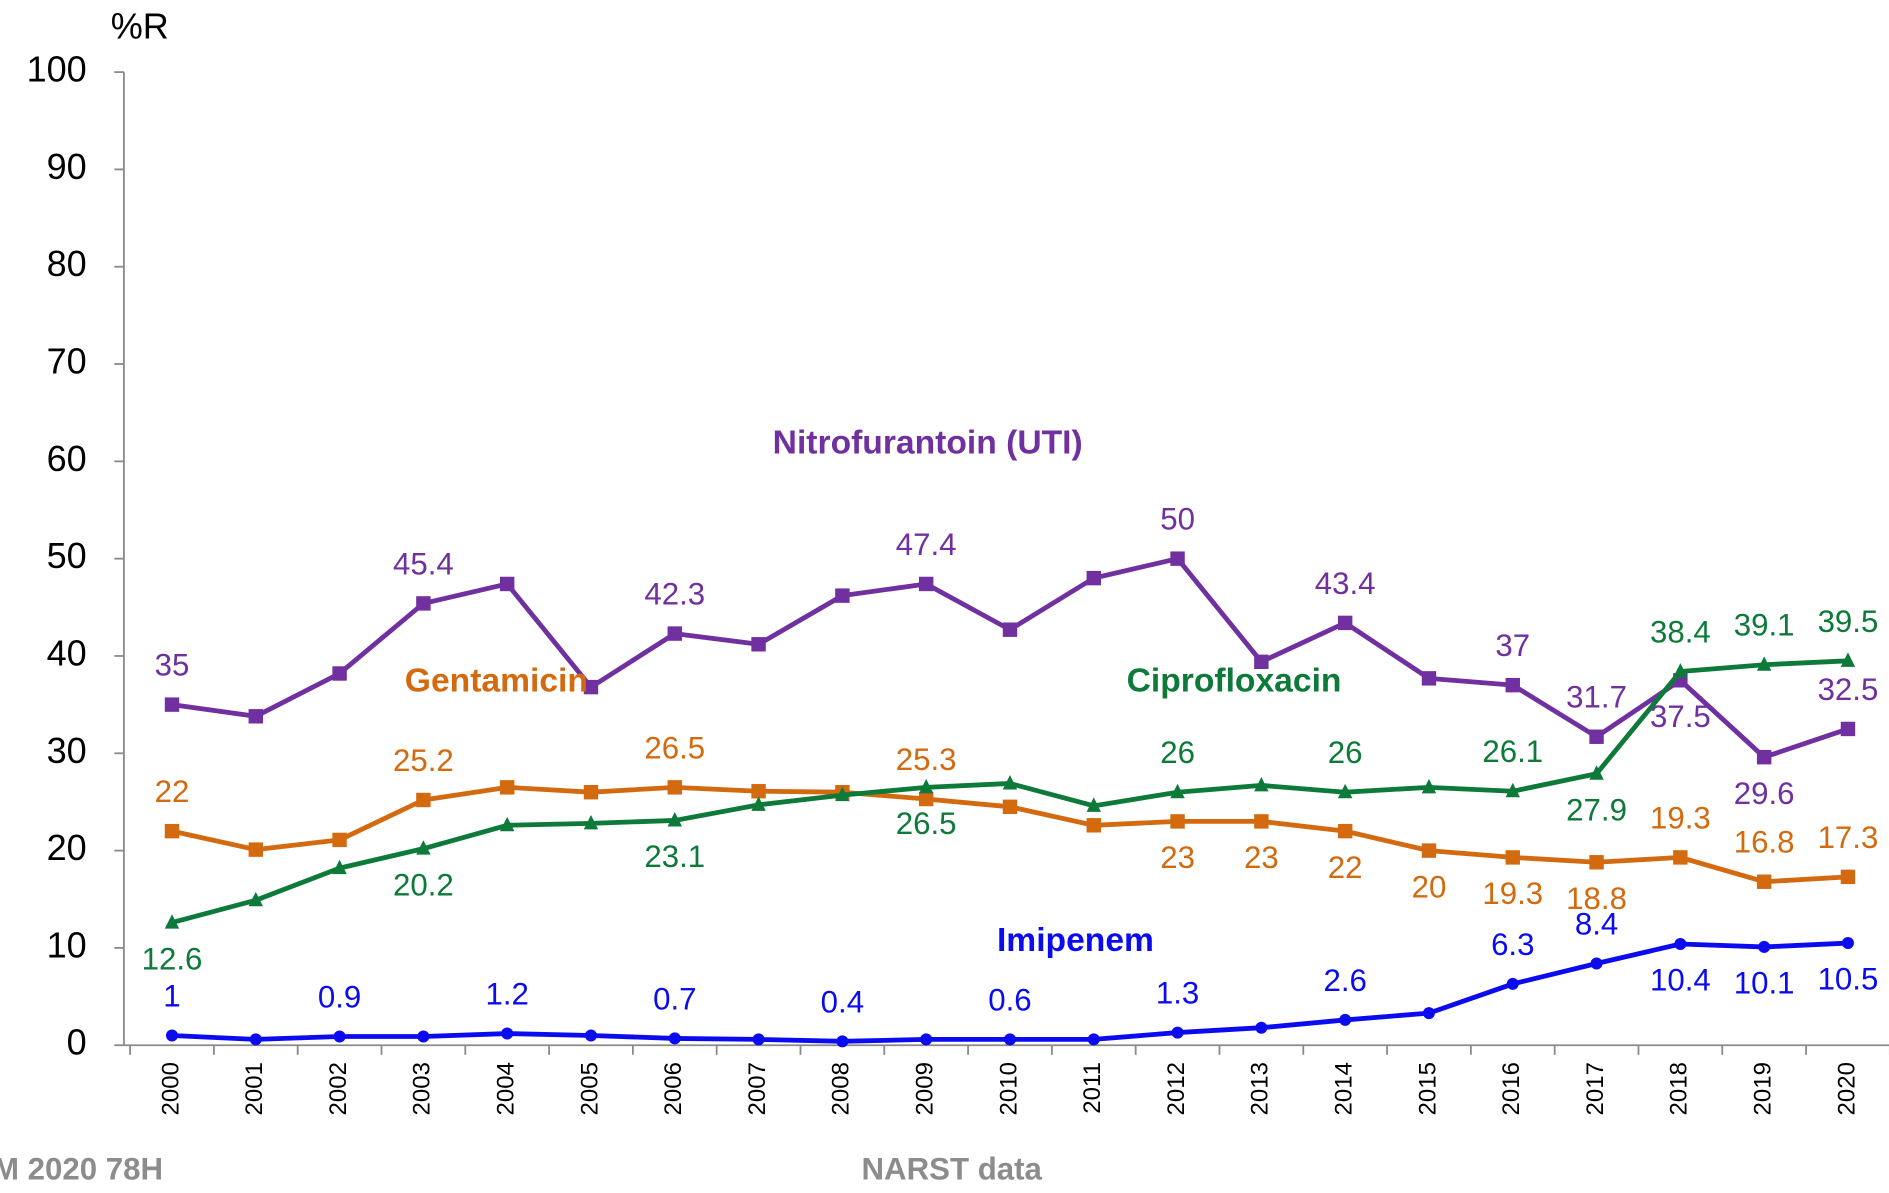  Describe the element at coordinates (67, 944) in the screenshot. I see `y-tick-label: 10` at that location.